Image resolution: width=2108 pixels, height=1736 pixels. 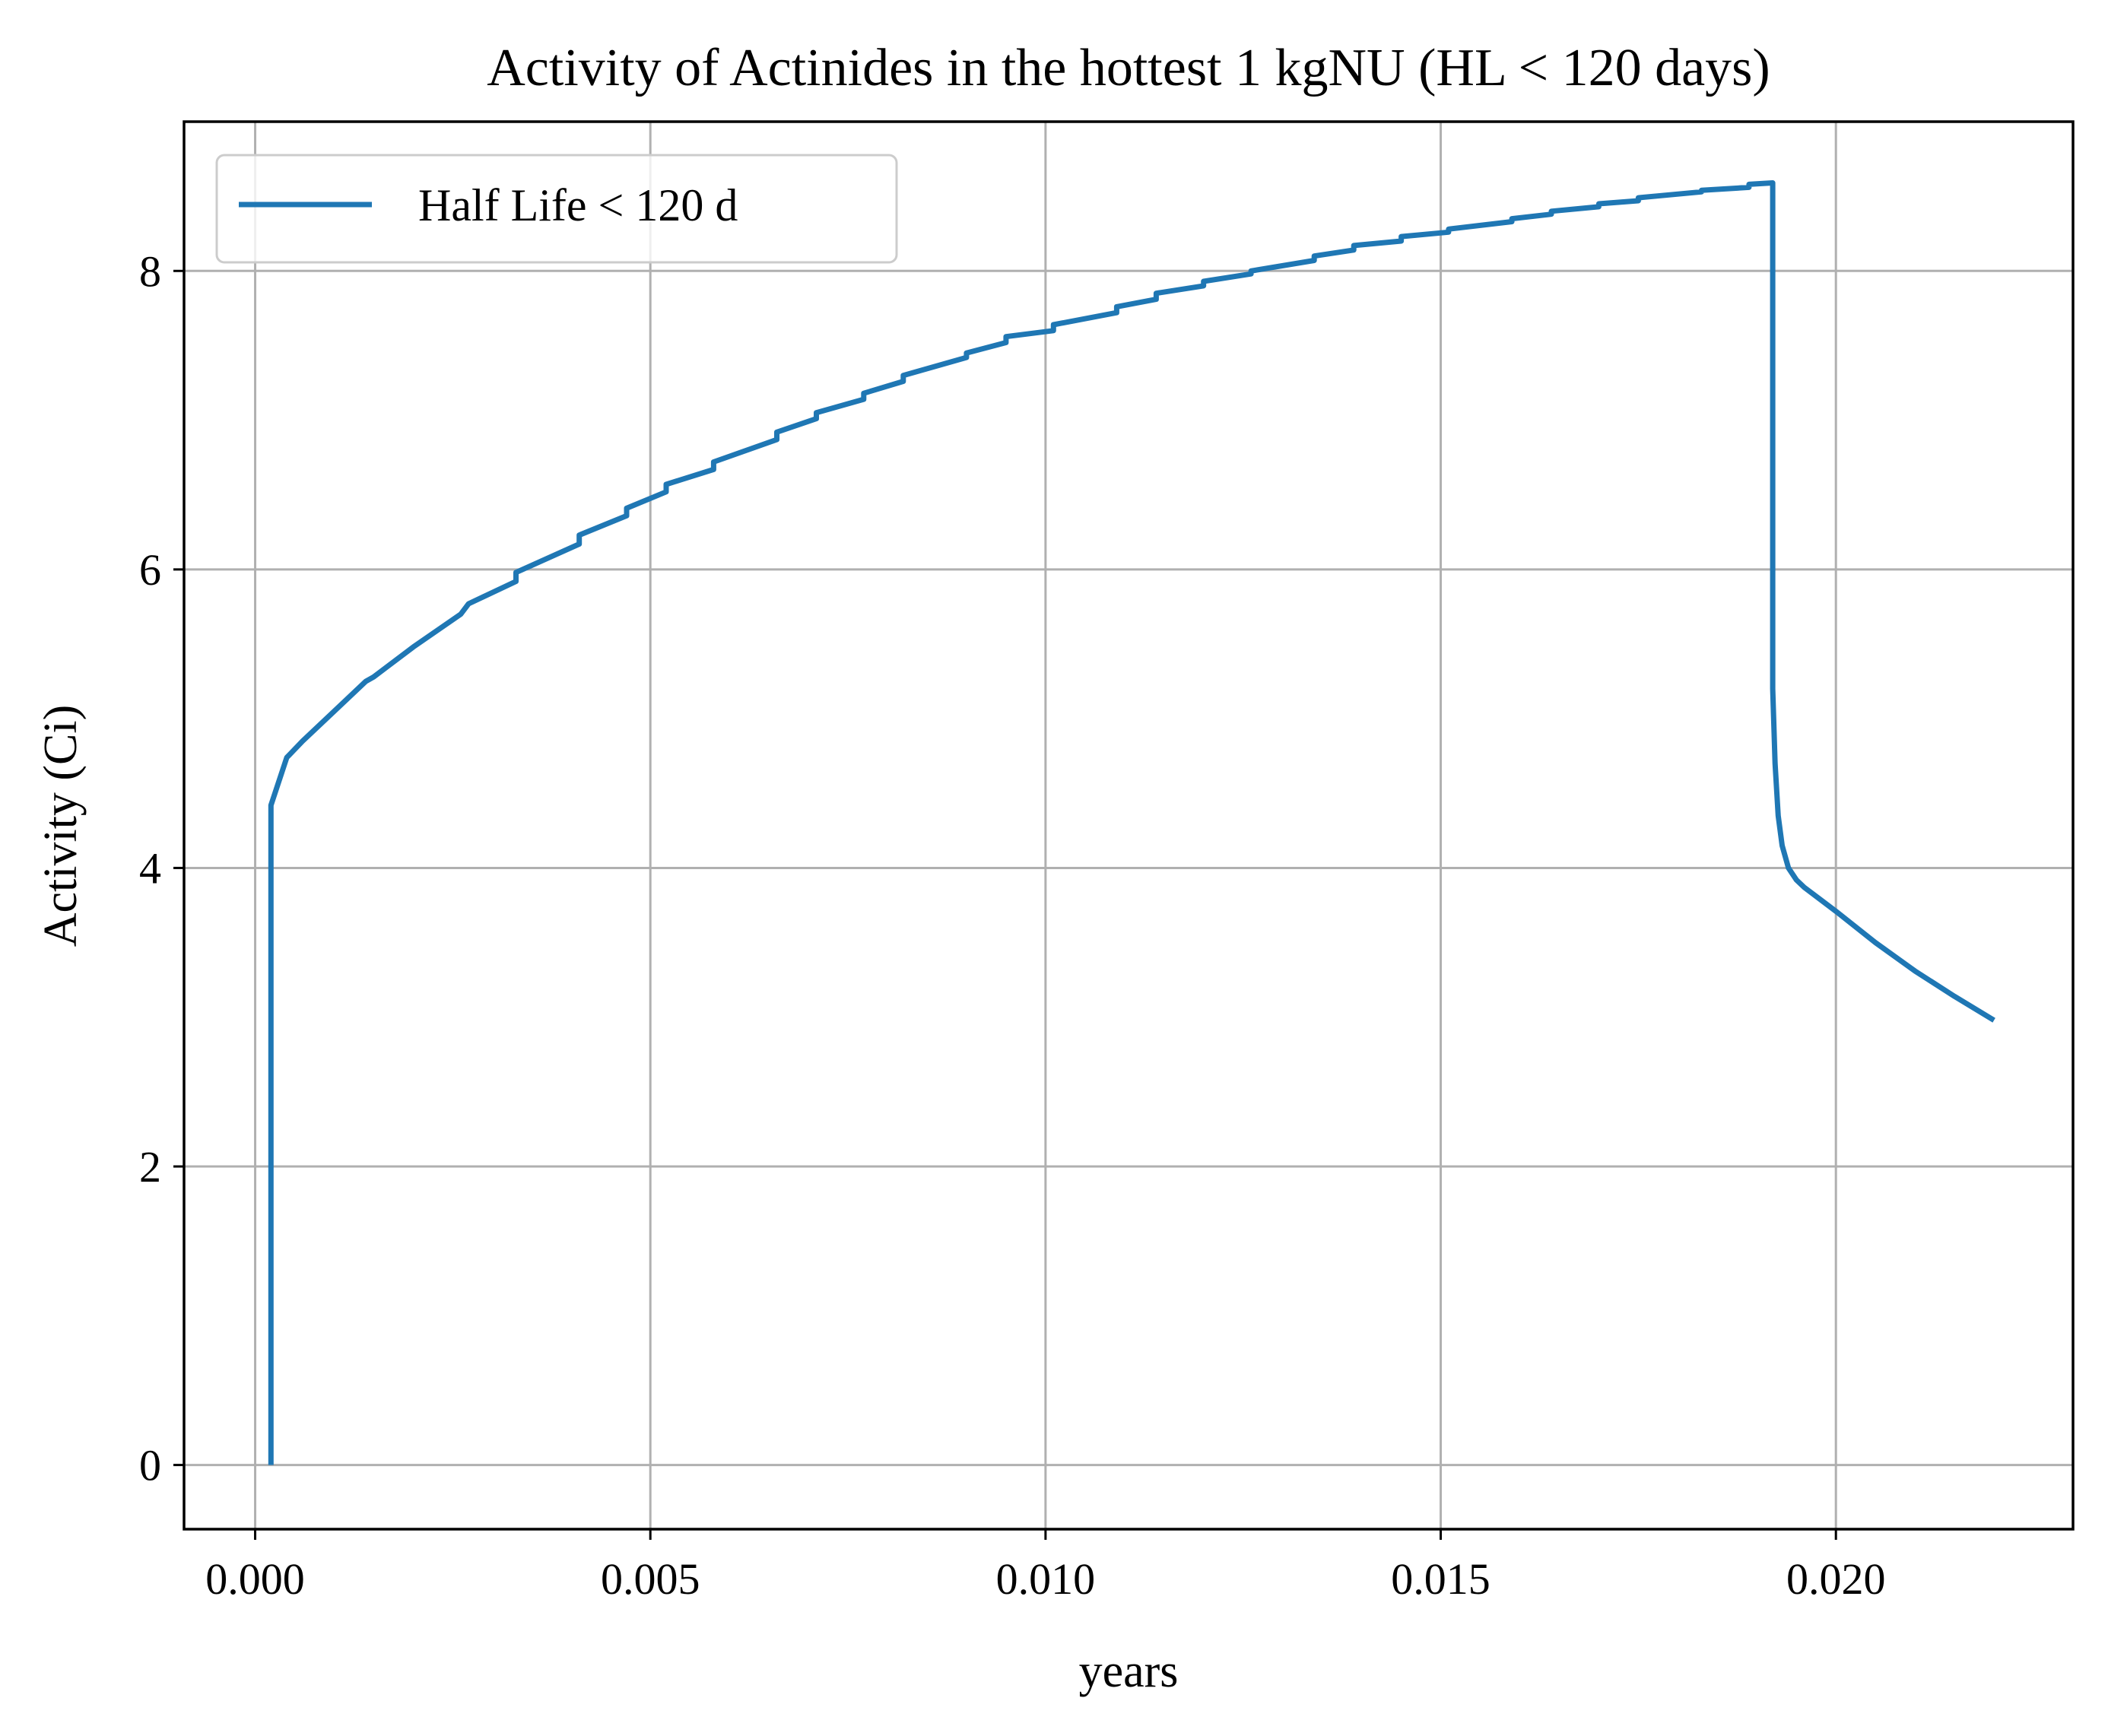 I want to click on x-tick-label-3: 0.015, so click(x=1441, y=1579).